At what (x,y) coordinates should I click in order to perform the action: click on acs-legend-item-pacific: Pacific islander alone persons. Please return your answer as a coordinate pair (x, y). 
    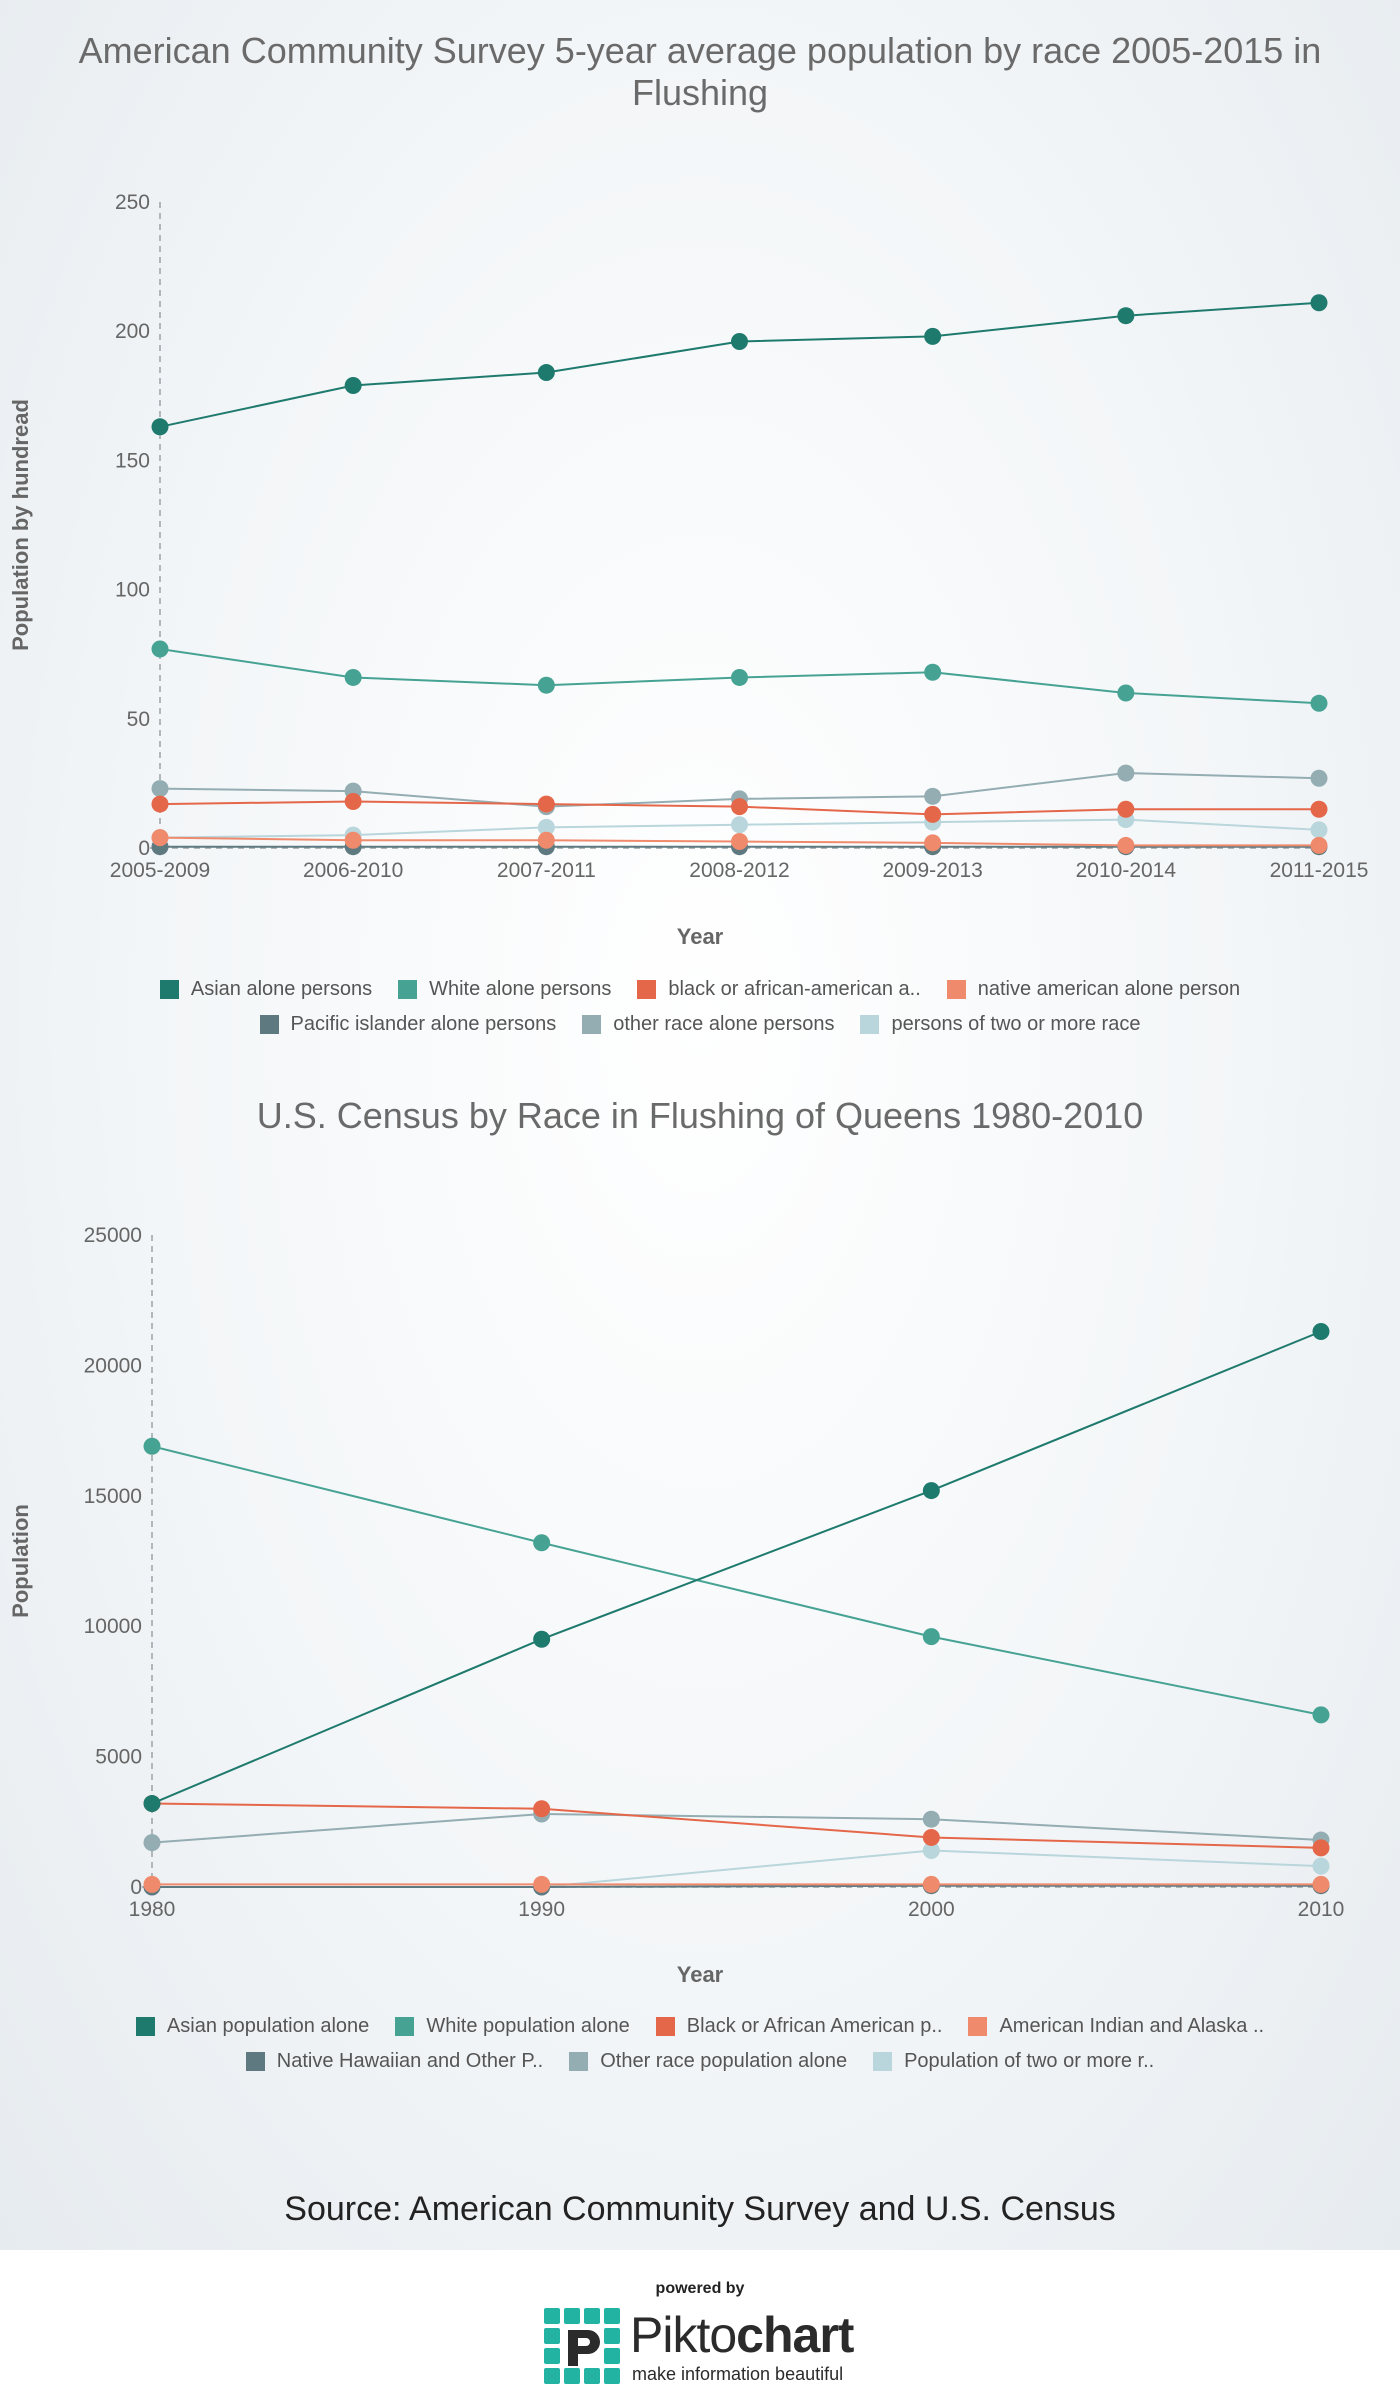
    Looking at the image, I should click on (407, 1024).